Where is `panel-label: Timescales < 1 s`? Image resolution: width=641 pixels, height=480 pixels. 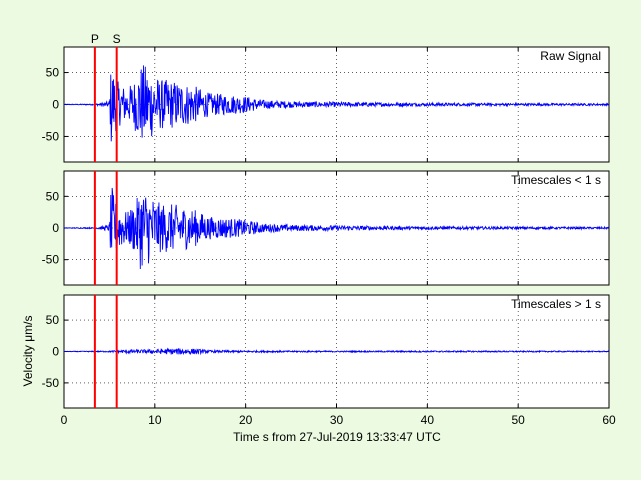
panel-label: Timescales < 1 s is located at coordinates (556, 180).